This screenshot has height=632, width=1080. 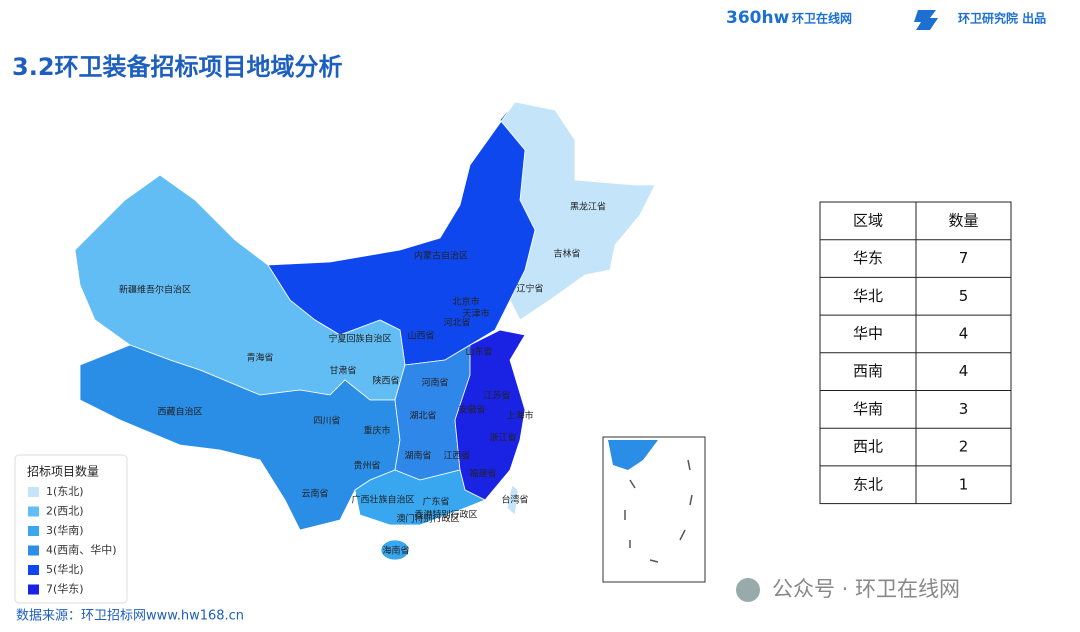 What do you see at coordinates (758, 18) in the screenshot?
I see `logo-left: 360hw` at bounding box center [758, 18].